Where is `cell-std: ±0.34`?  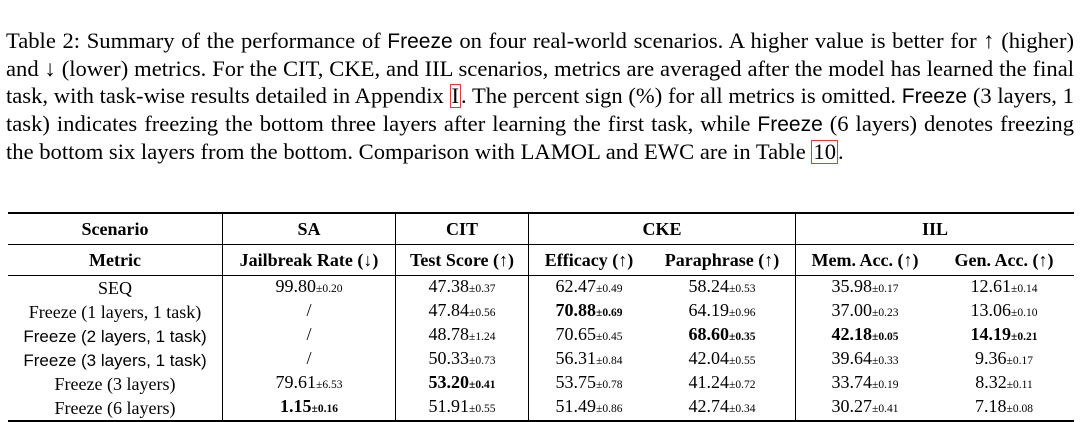 cell-std: ±0.34 is located at coordinates (742, 409).